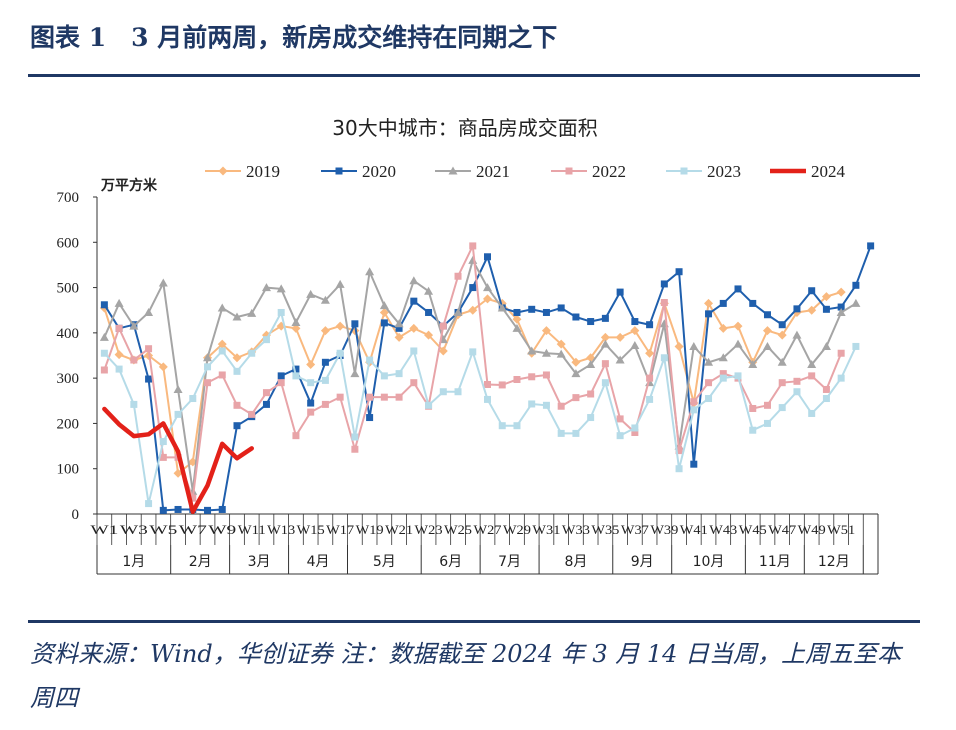 The height and width of the screenshot is (730, 956). I want to click on x-tick-label: W35, so click(605, 529).